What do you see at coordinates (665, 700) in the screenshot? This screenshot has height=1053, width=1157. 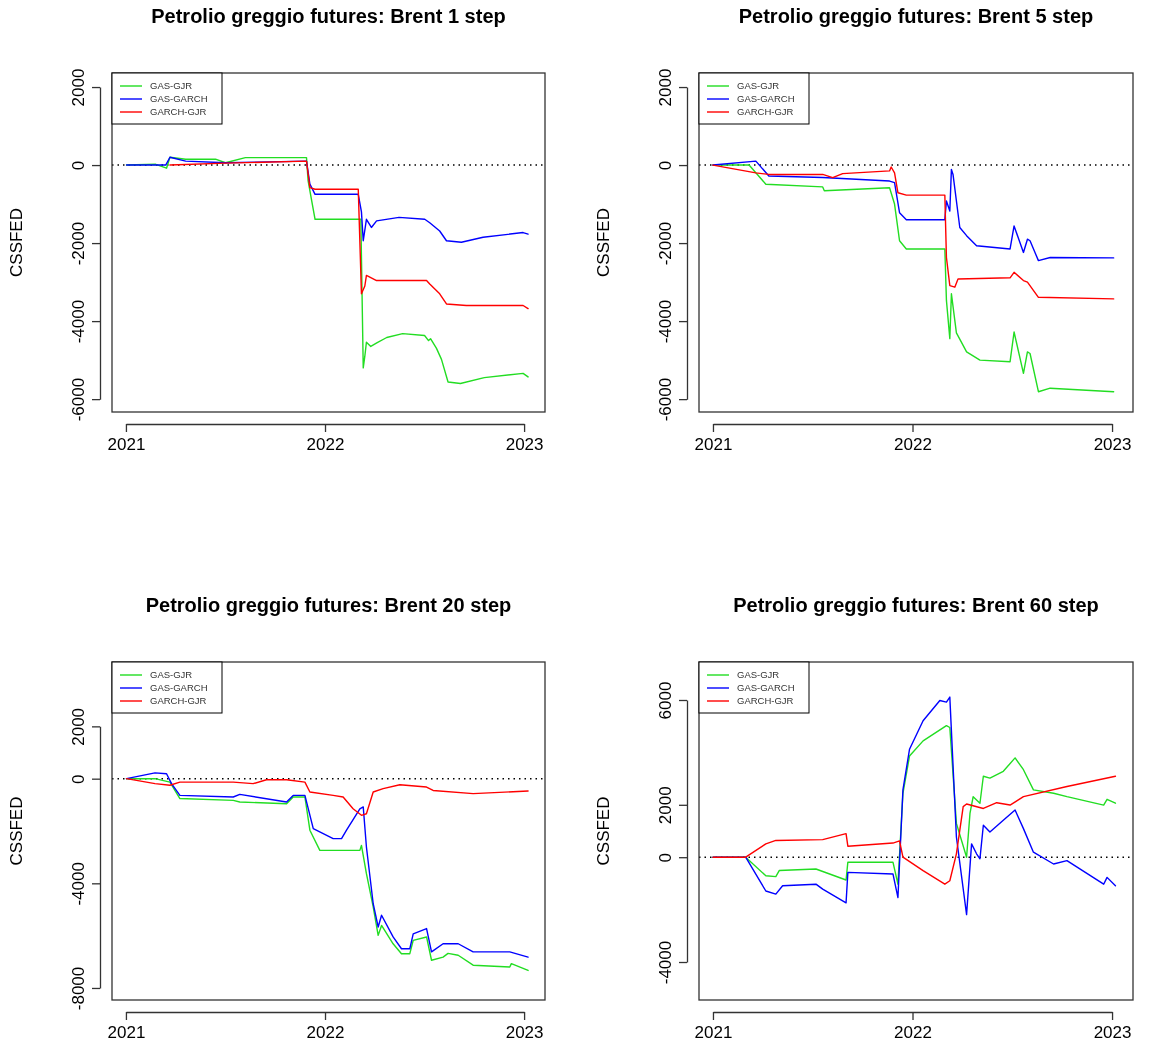 I see `y-tick-label: 6000` at bounding box center [665, 700].